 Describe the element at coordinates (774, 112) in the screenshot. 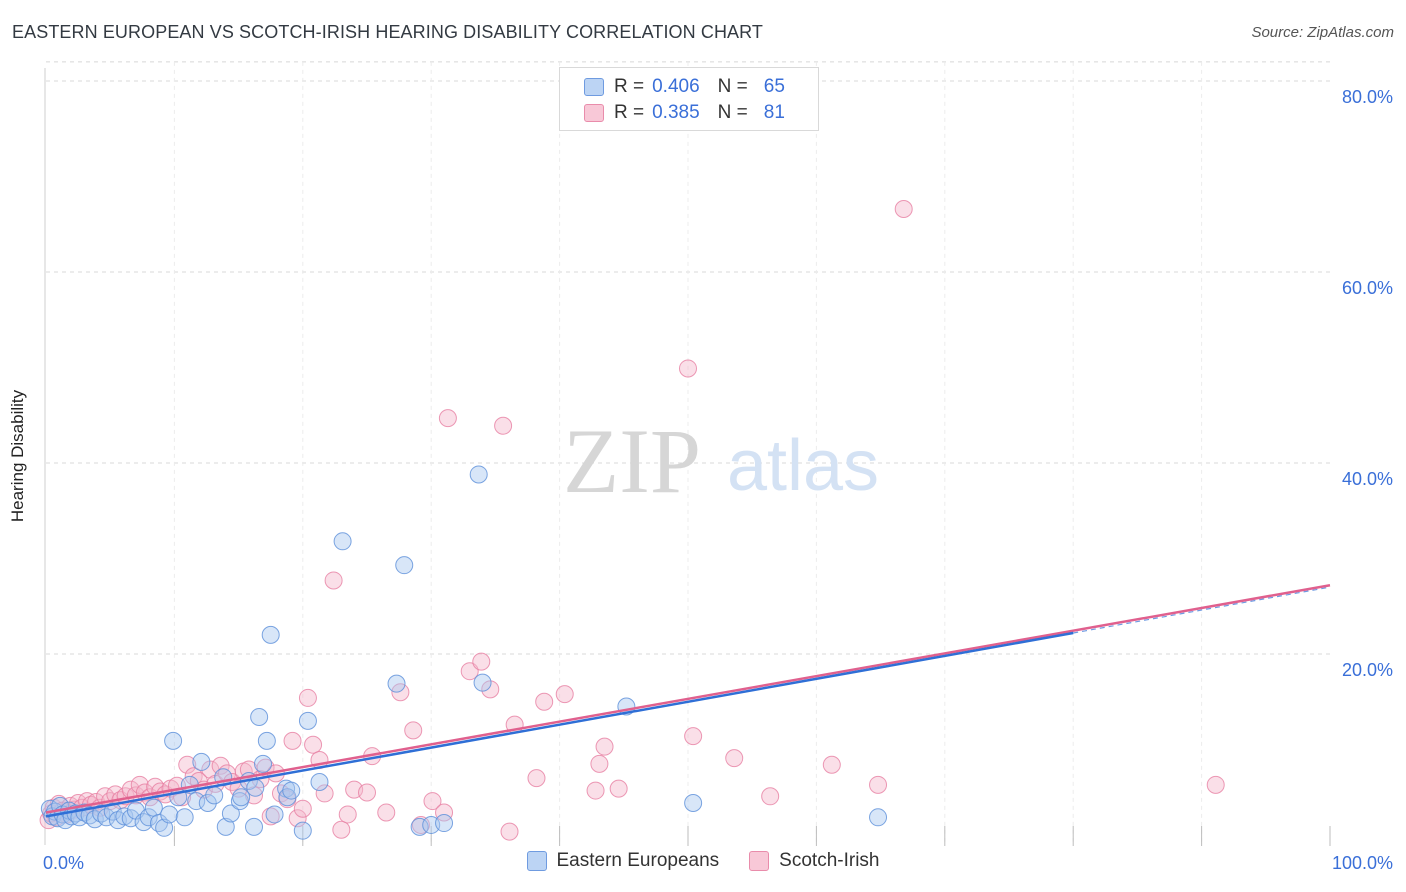

I see `n-value: 81` at that location.